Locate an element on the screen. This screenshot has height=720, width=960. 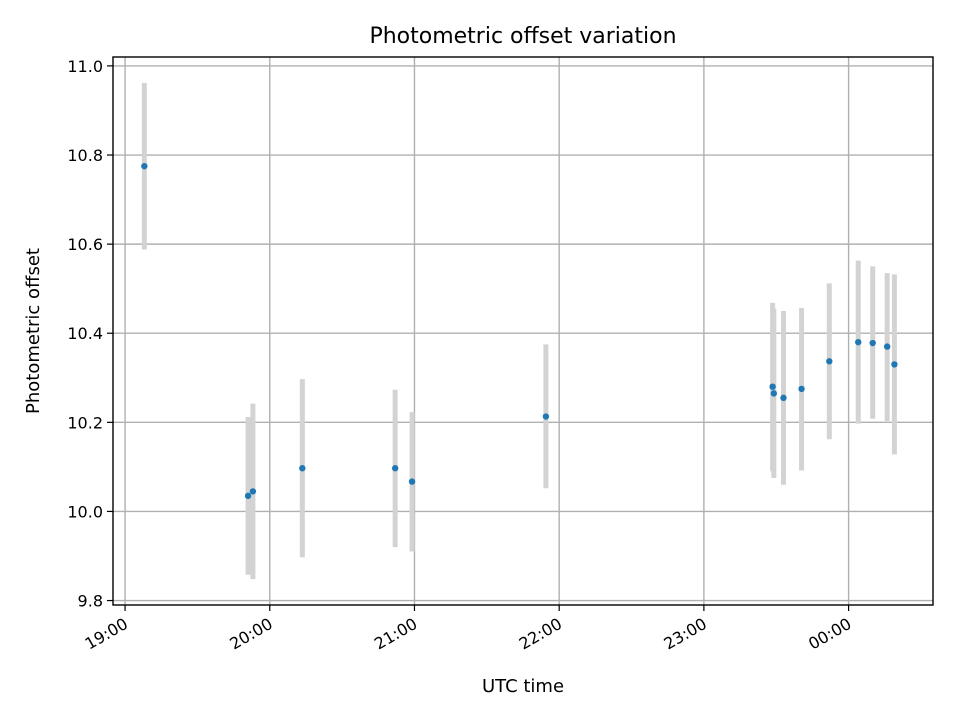
y-tick-label: 10.2 is located at coordinates (85, 422).